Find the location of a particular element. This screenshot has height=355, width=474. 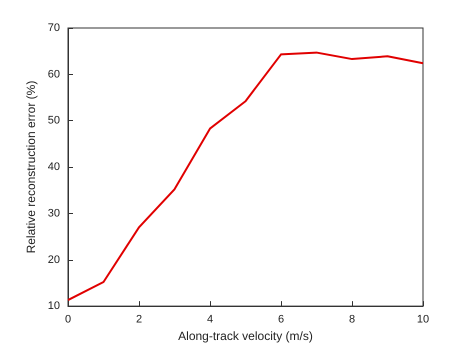

x-tick-label: 8 is located at coordinates (352, 320).